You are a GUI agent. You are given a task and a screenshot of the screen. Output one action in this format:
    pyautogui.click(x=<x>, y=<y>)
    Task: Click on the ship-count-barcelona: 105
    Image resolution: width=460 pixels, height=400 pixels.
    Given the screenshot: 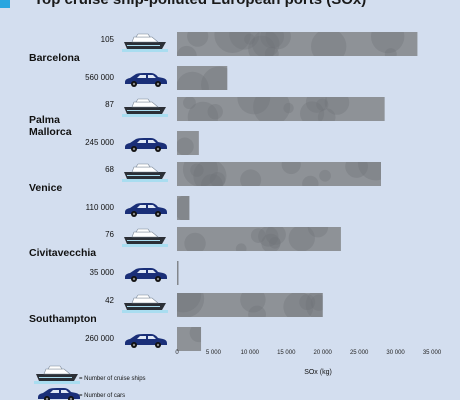 What is the action you would take?
    pyautogui.click(x=108, y=39)
    